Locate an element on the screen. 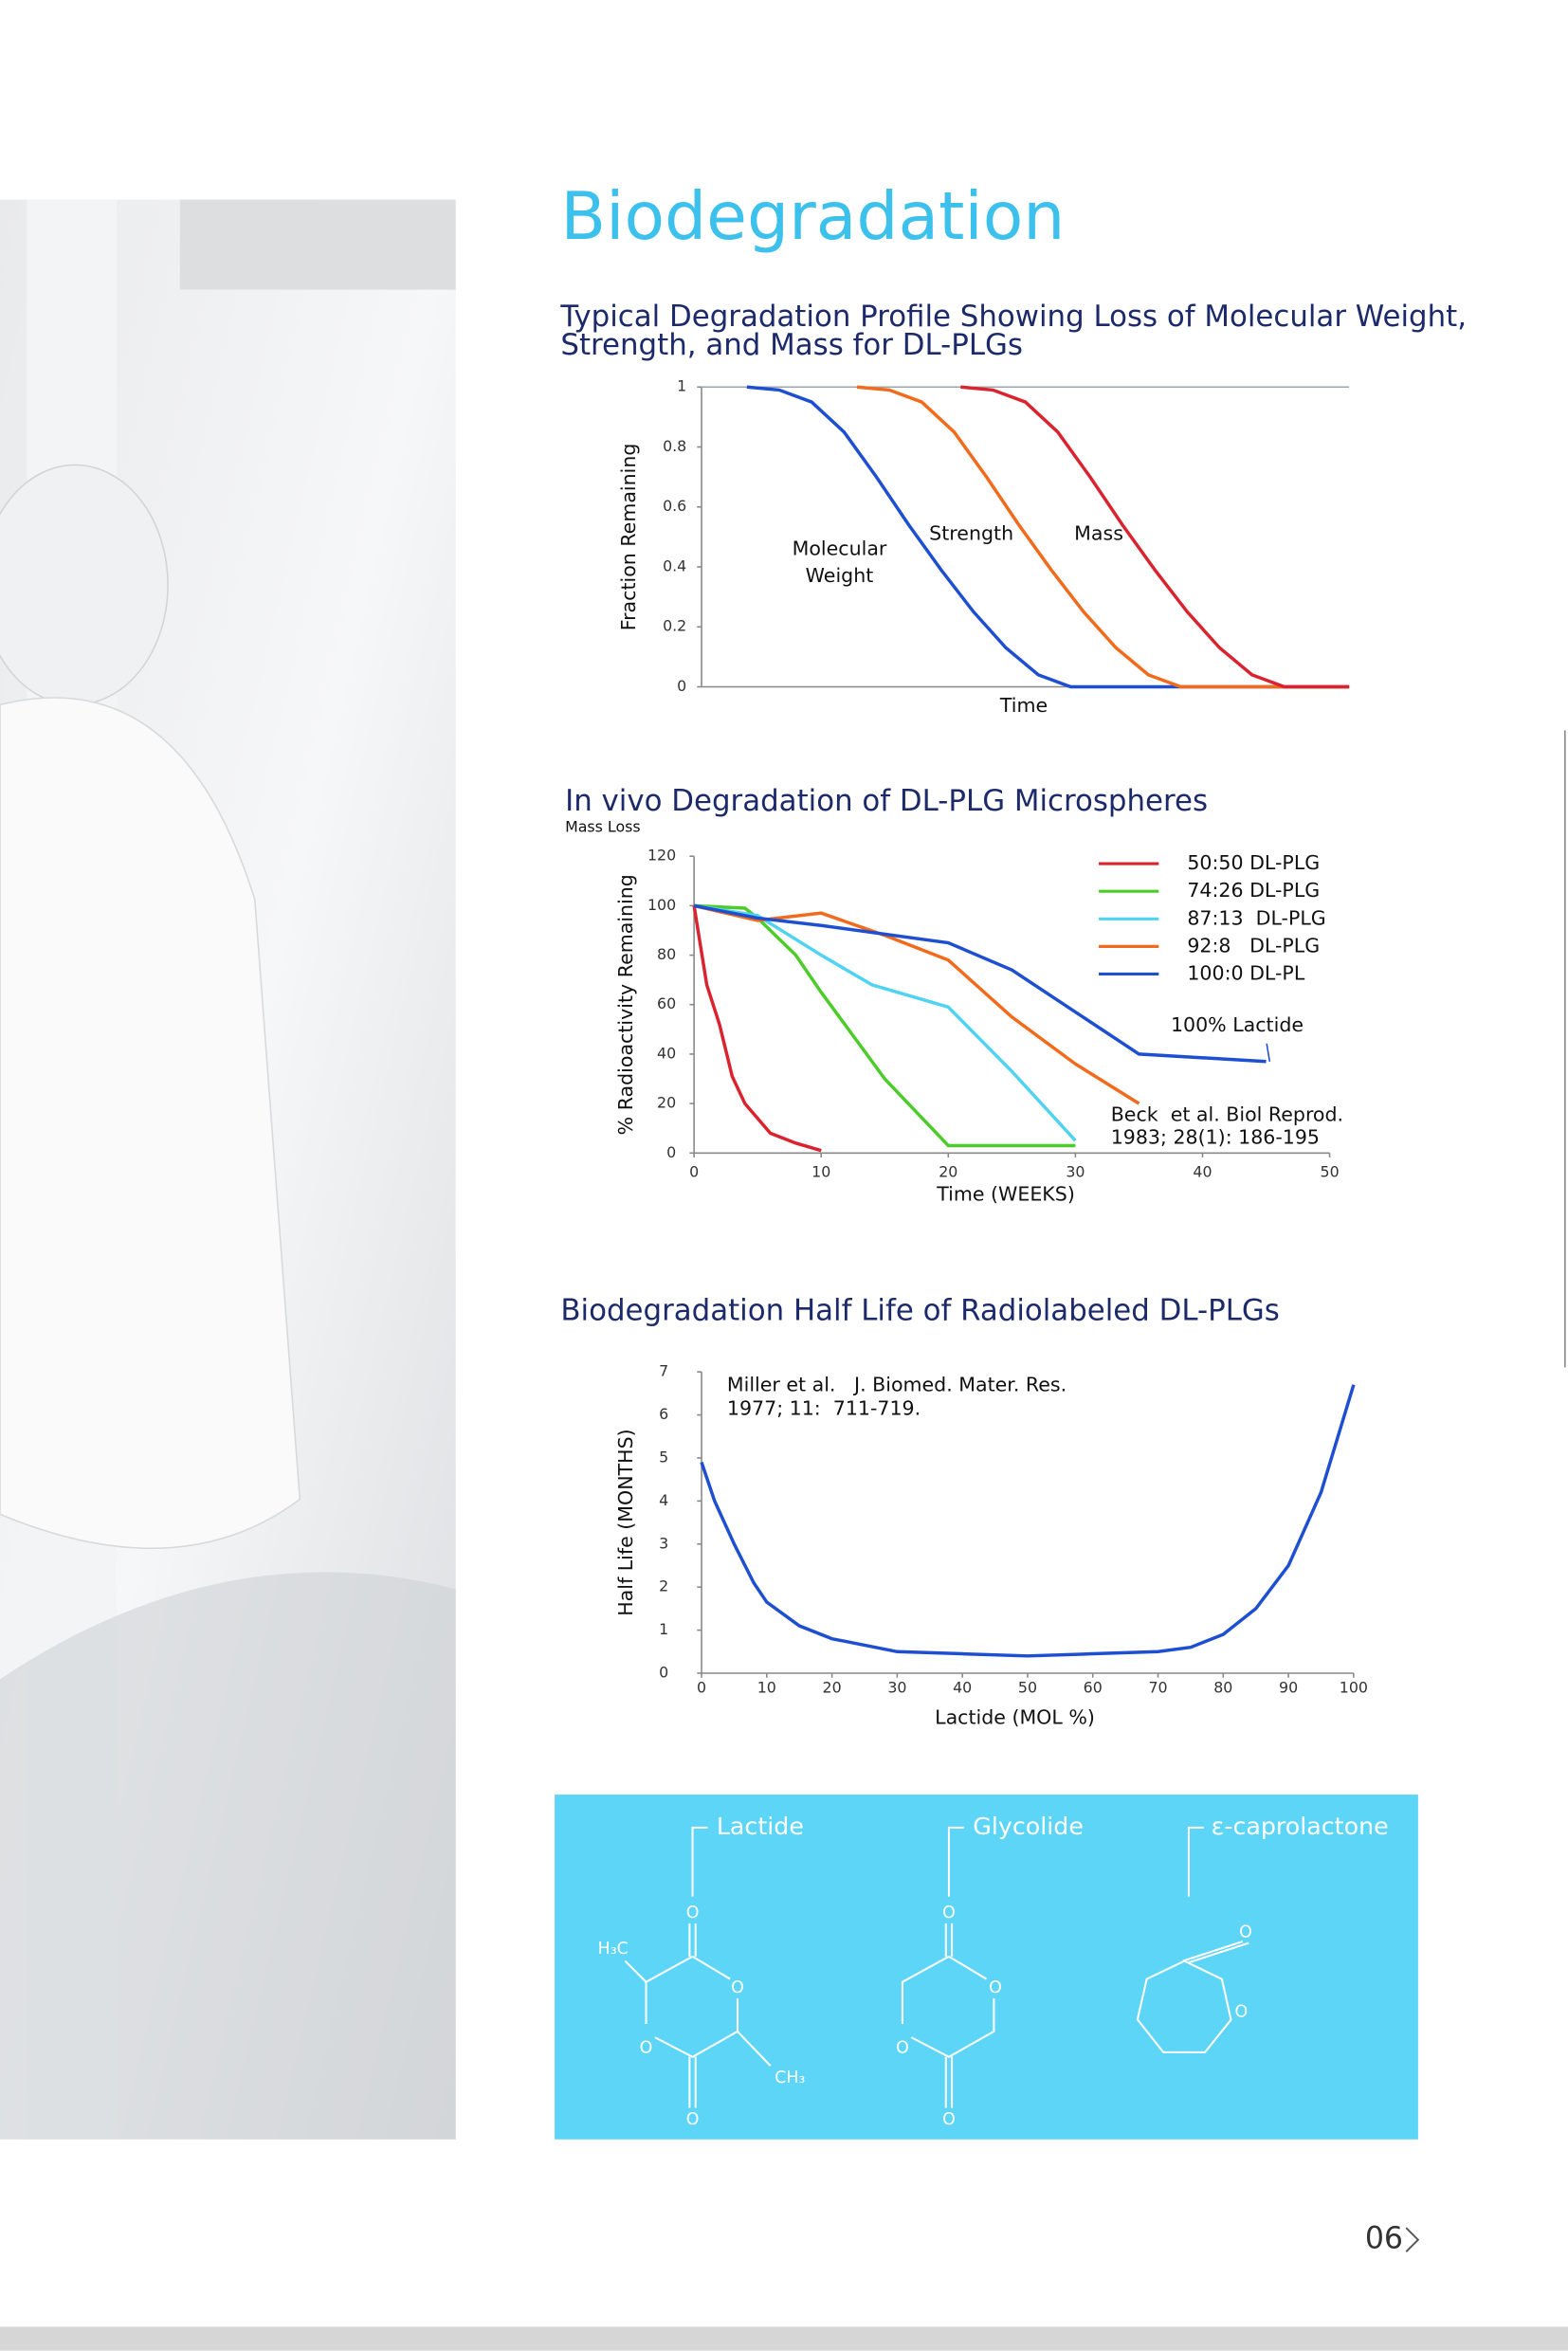  y-tick-label: 60 is located at coordinates (666, 1003).